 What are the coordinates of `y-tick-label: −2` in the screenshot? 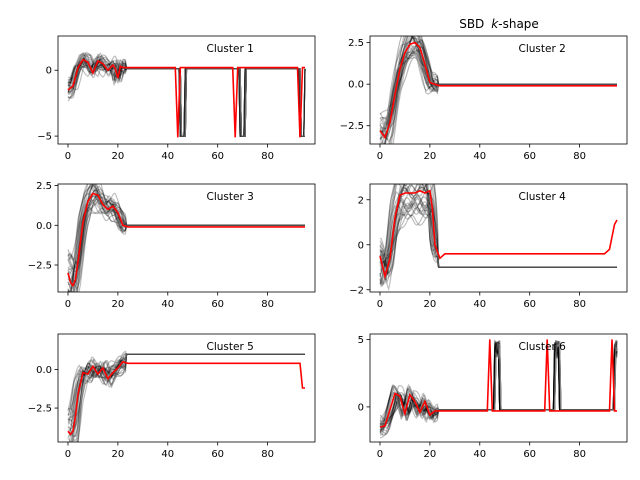 It's located at (356, 290).